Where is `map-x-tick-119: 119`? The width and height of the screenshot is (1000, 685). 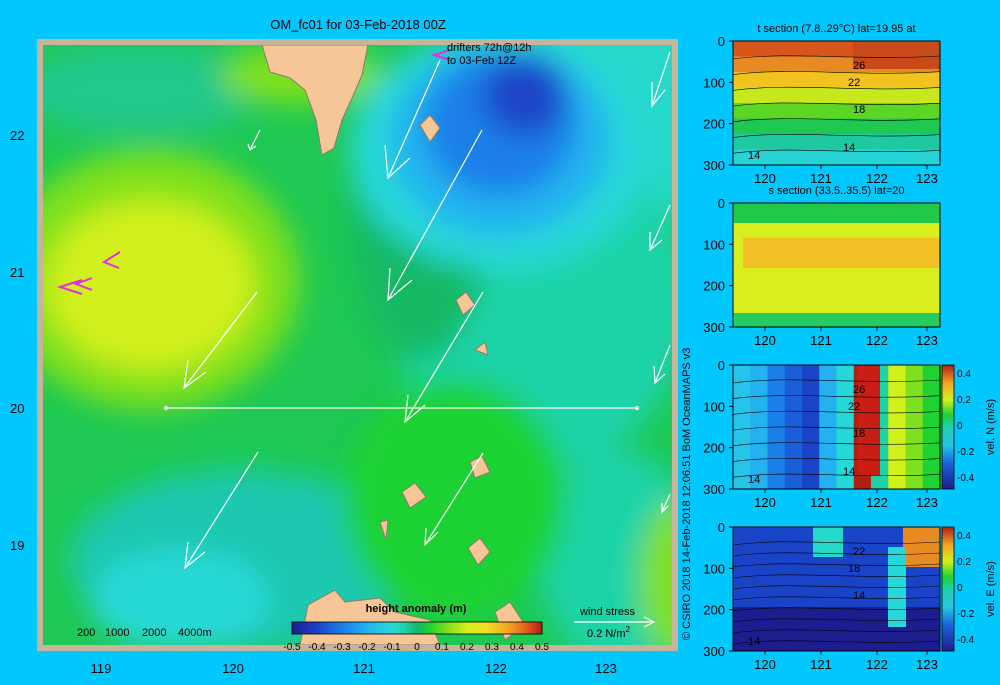
map-x-tick-119: 119 is located at coordinates (101, 668).